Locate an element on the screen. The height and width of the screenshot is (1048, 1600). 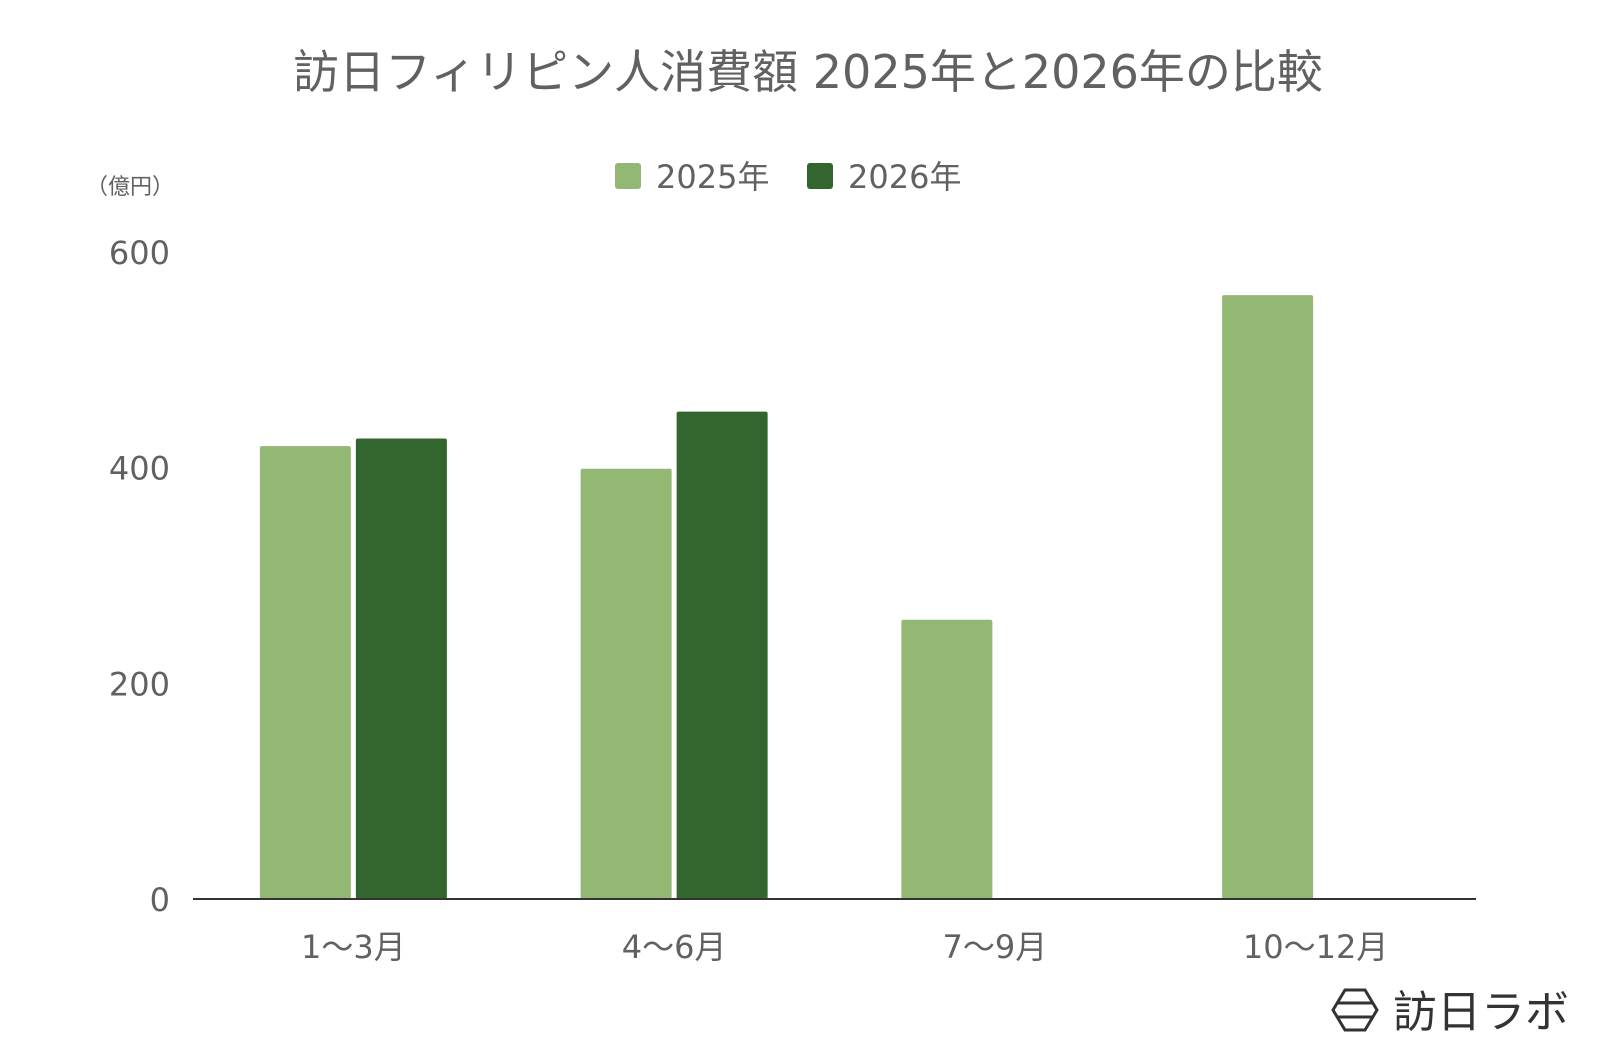
brand-logo: 訪日ラボ is located at coordinates (1450, 1012).